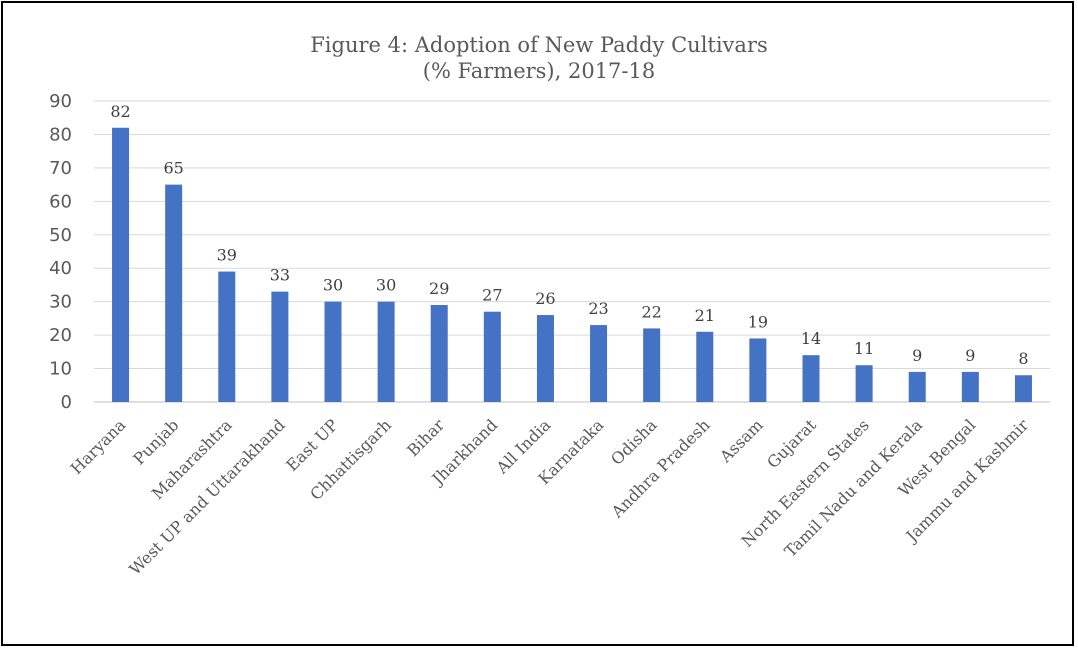 This screenshot has width=1078, height=649. Describe the element at coordinates (651, 311) in the screenshot. I see `data-label: 22` at that location.